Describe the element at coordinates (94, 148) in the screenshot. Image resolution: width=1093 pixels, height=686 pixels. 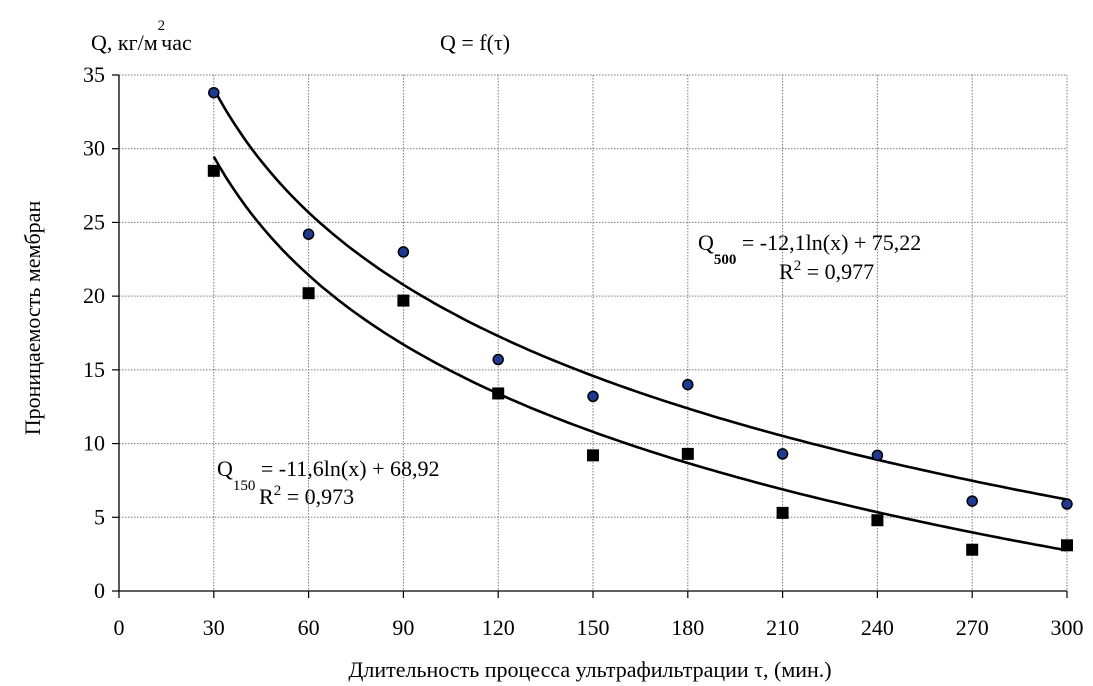
I see `y-tick-label: 30` at that location.